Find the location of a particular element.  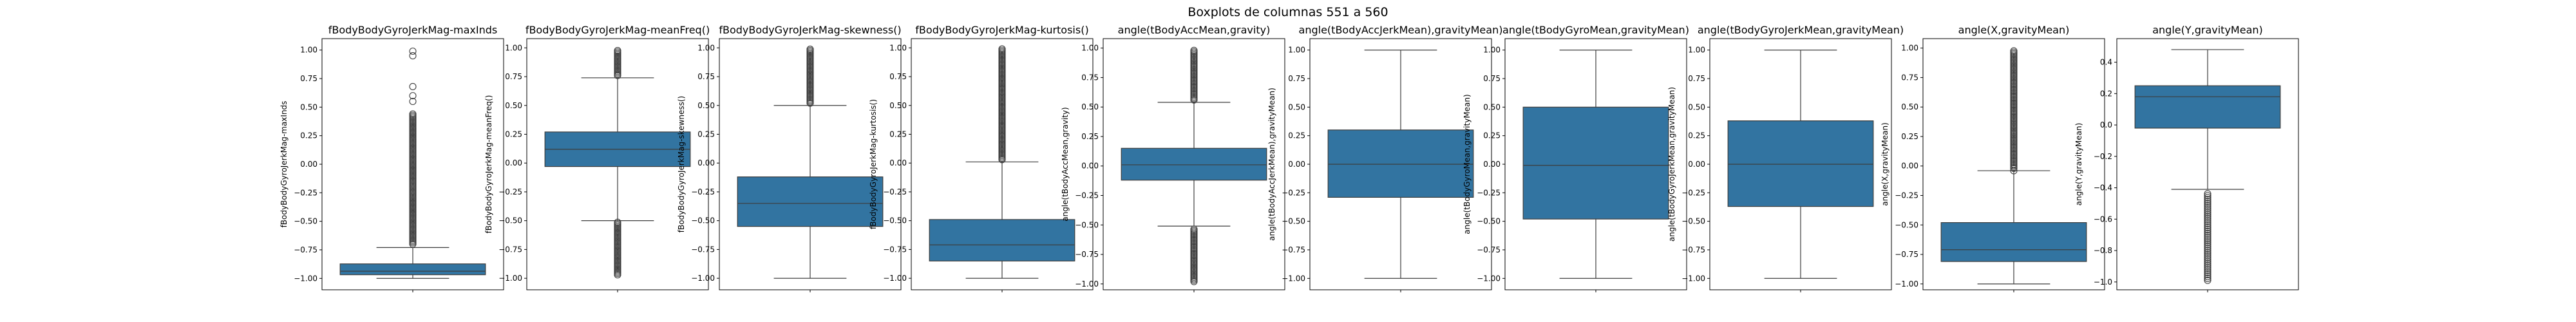

y-tick-label: −0.2 is located at coordinates (2103, 156).